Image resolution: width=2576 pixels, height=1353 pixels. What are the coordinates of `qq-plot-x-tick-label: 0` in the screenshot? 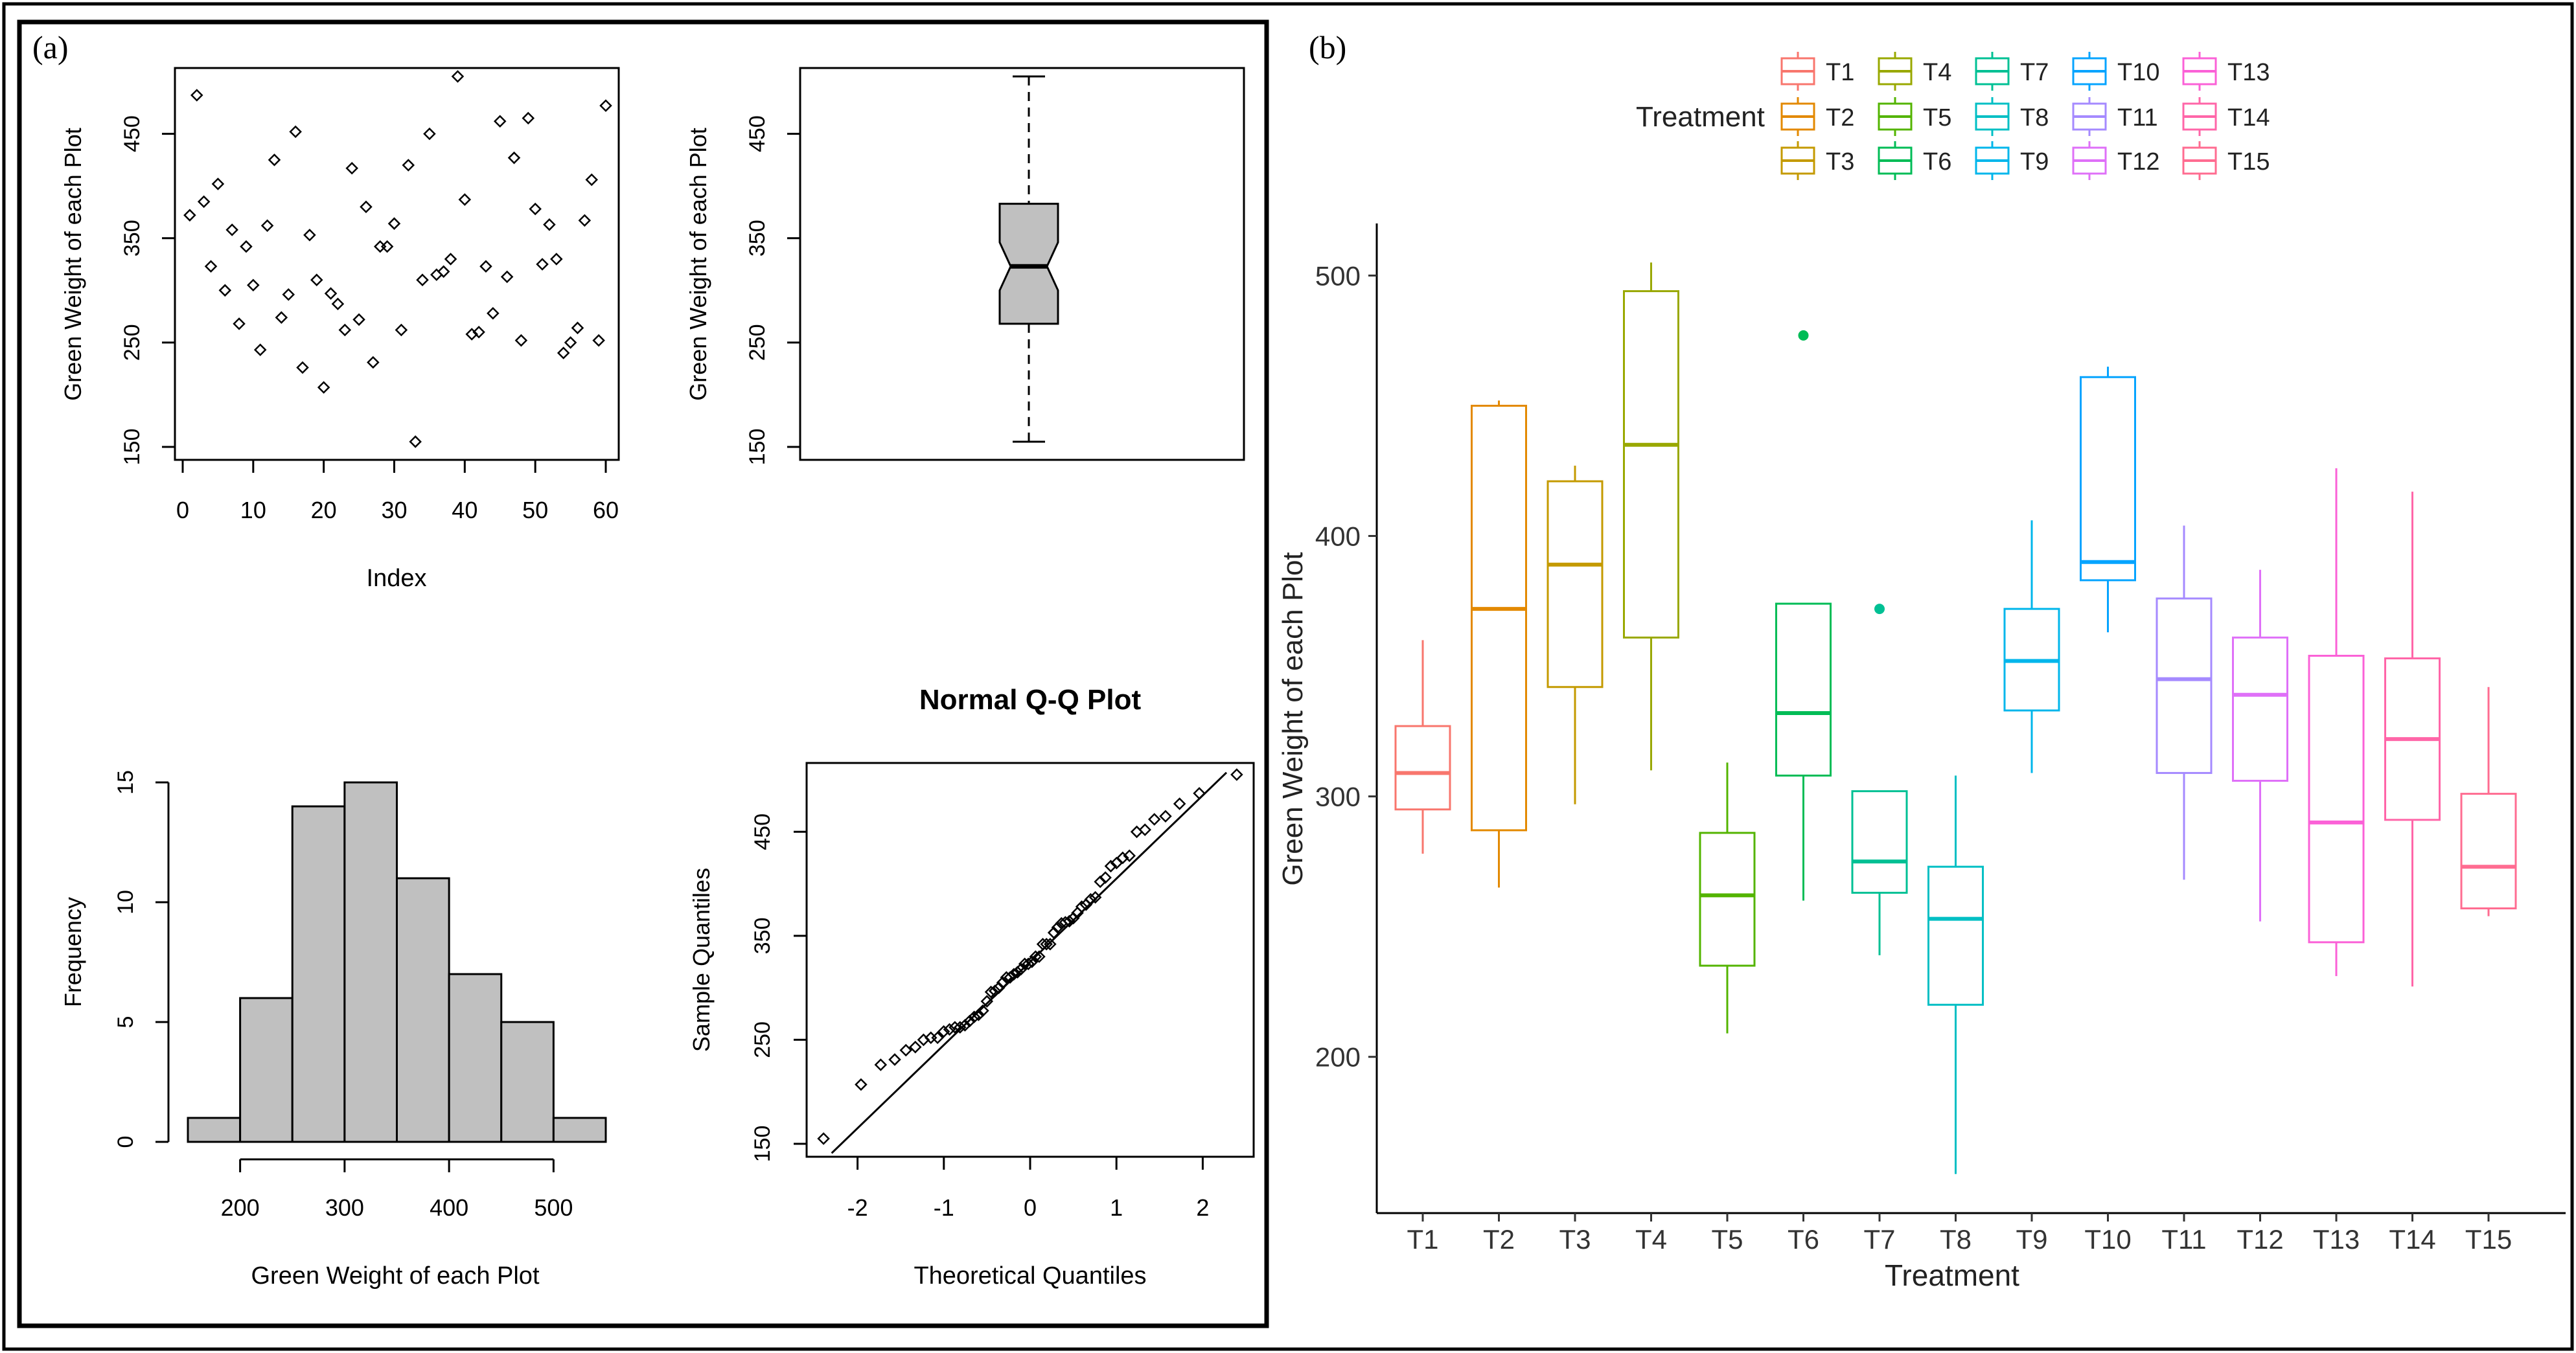 It's located at (1030, 1207).